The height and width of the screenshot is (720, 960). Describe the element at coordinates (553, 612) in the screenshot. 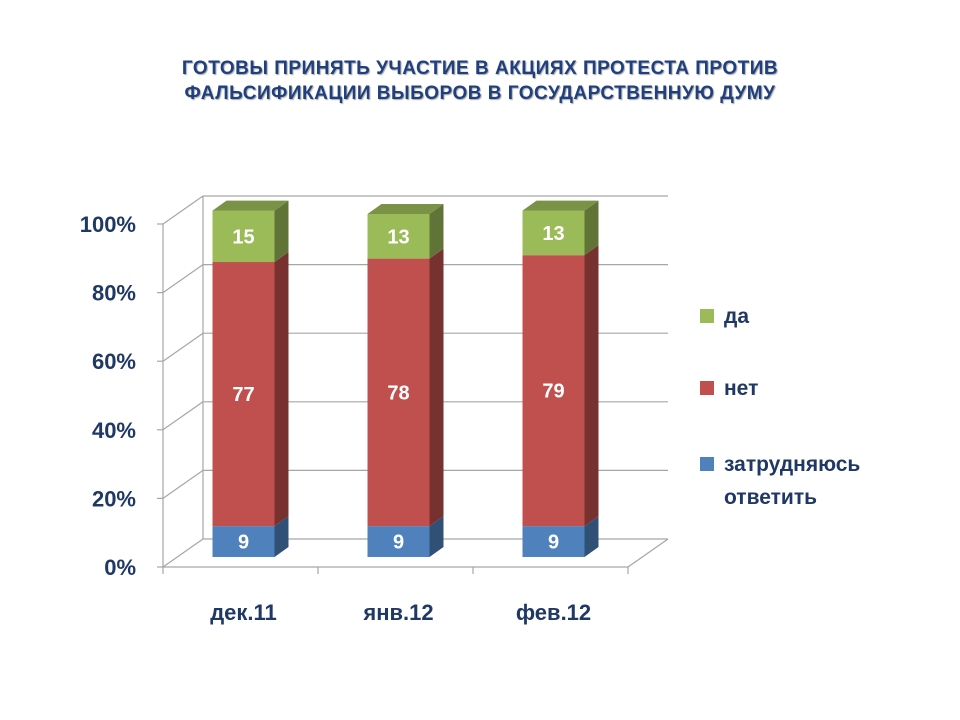

I see `x-tick-label: фев.12` at that location.